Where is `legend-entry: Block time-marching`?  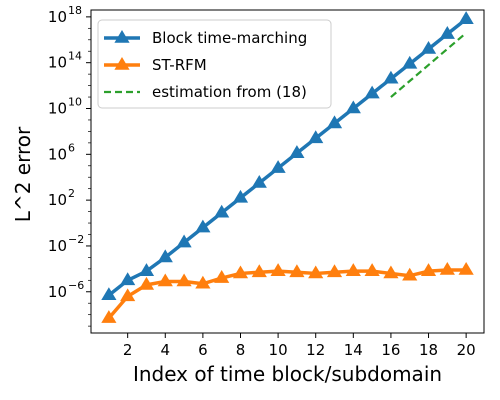 legend-entry: Block time-marching is located at coordinates (205, 38).